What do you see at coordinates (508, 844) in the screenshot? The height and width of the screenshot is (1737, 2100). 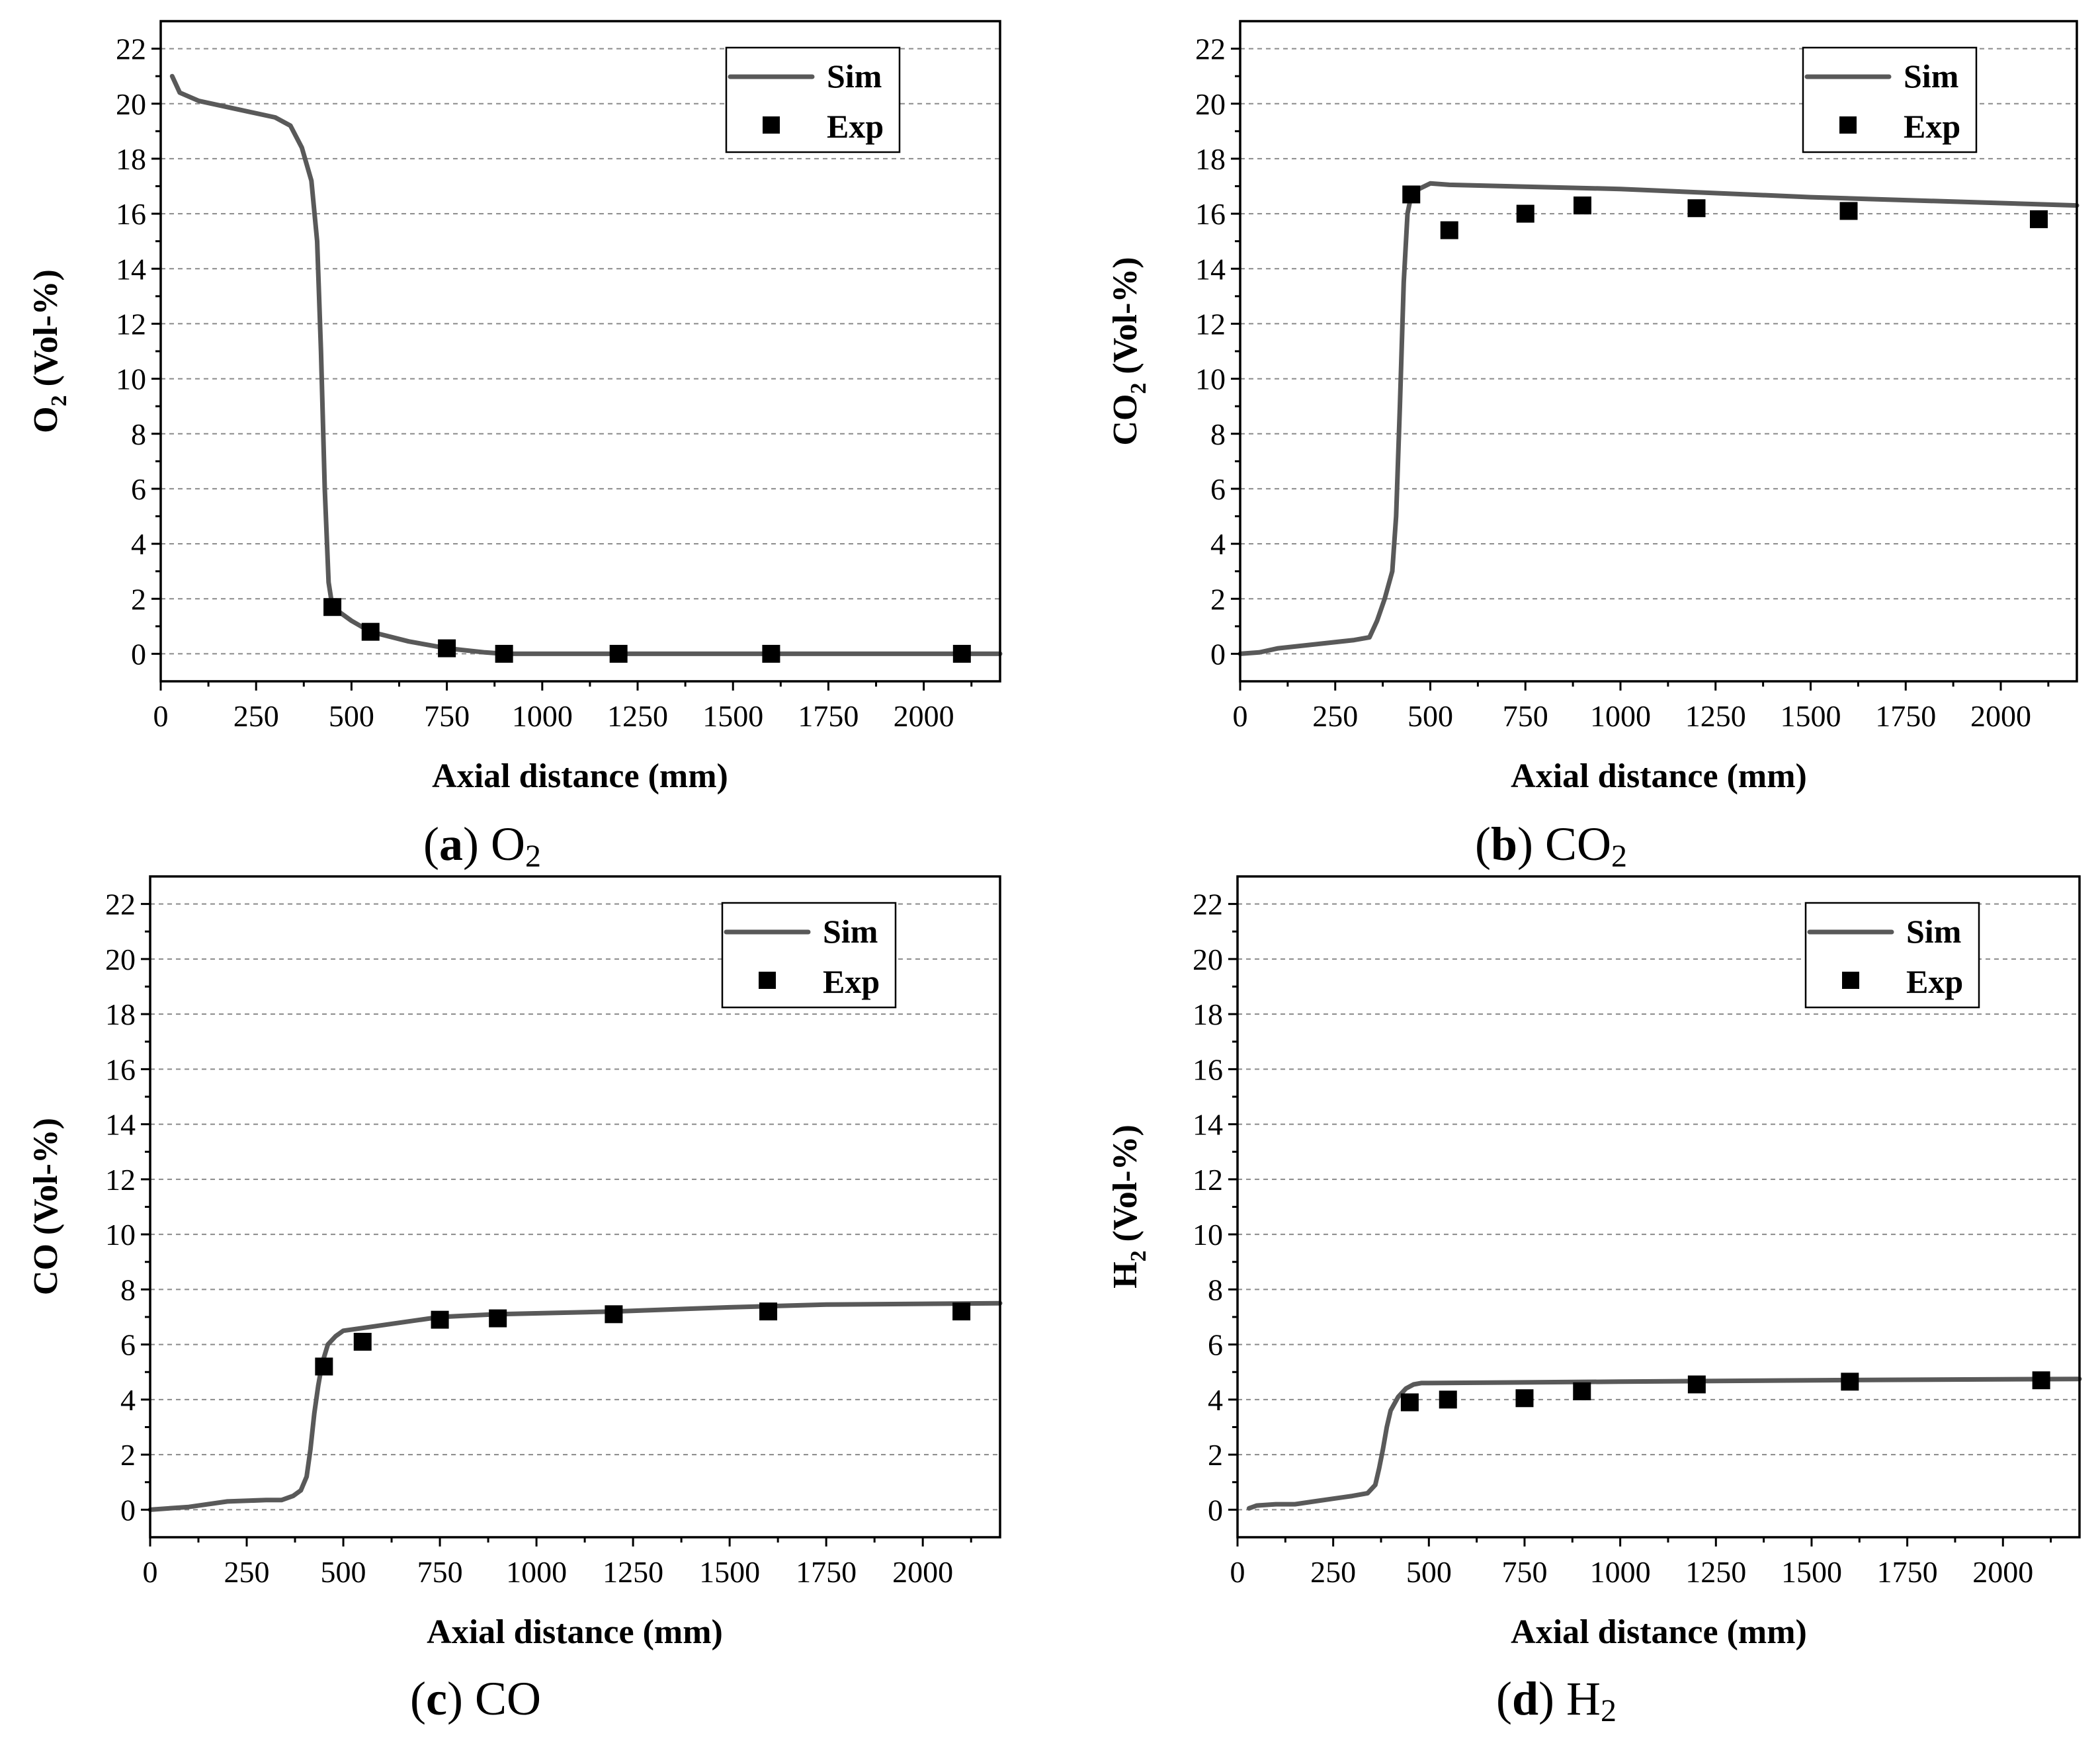 I see `panel-a-caption-species: O` at bounding box center [508, 844].